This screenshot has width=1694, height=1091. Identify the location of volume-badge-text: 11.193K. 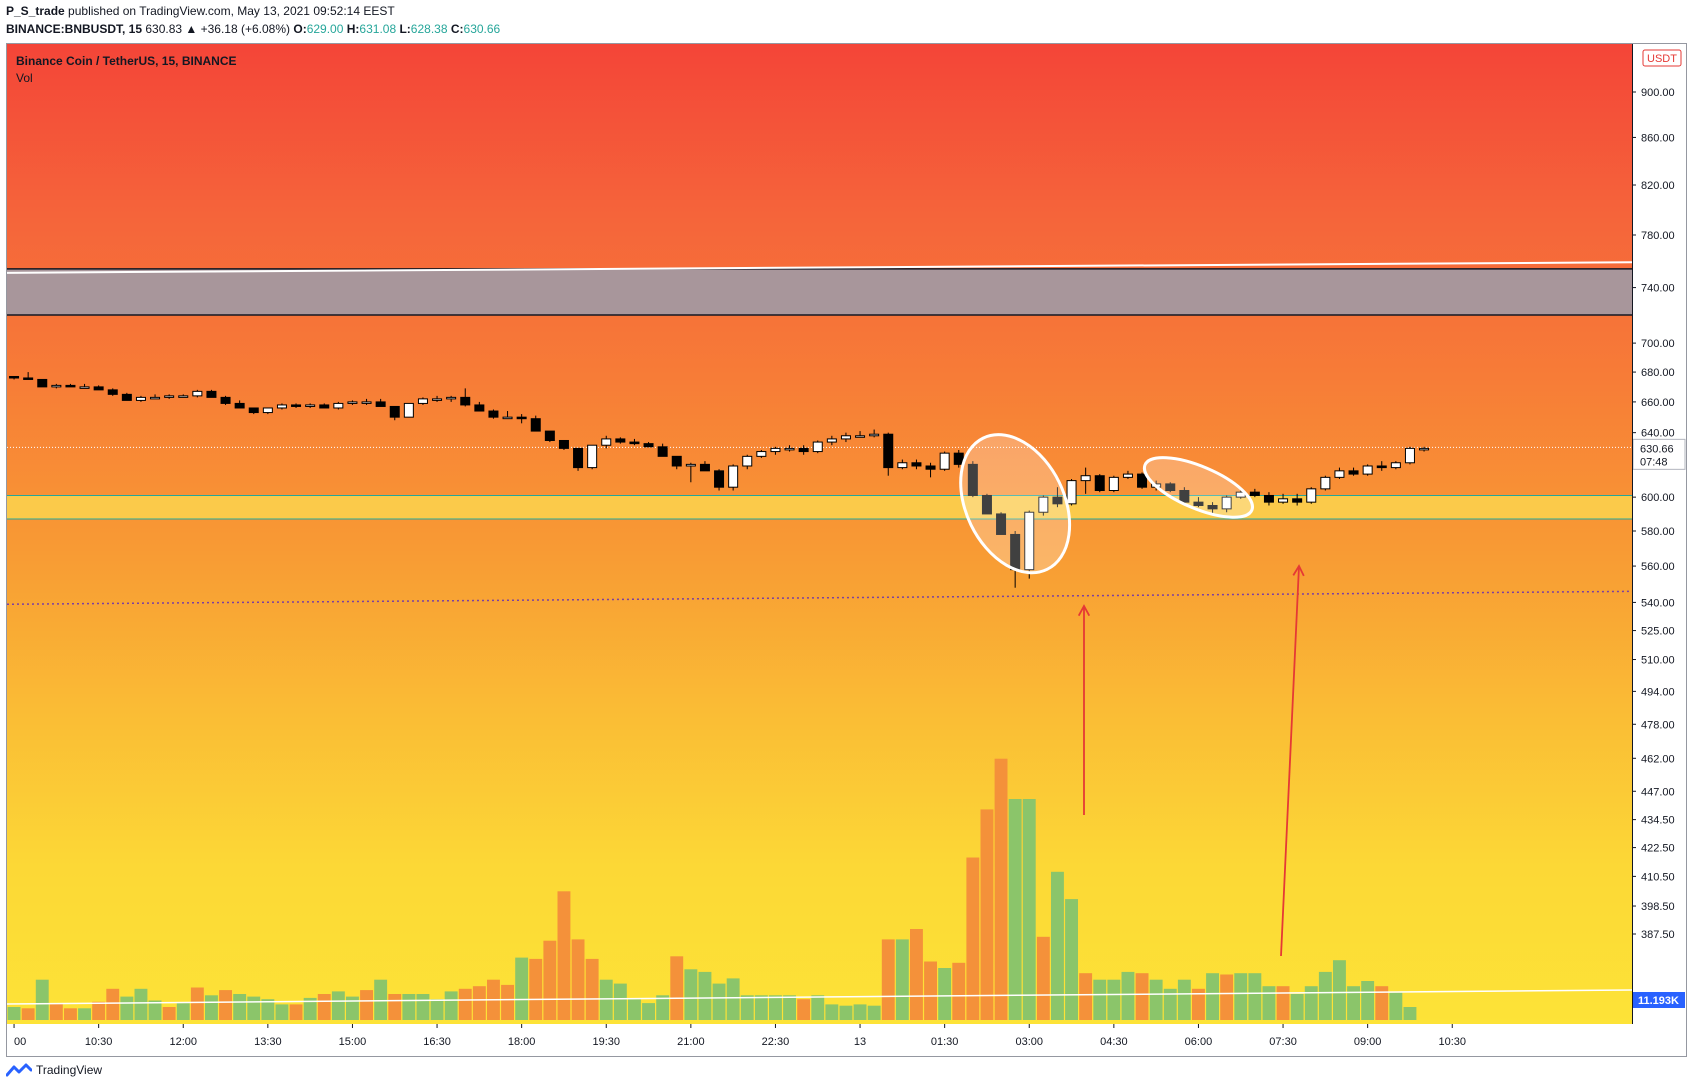
(1658, 1001).